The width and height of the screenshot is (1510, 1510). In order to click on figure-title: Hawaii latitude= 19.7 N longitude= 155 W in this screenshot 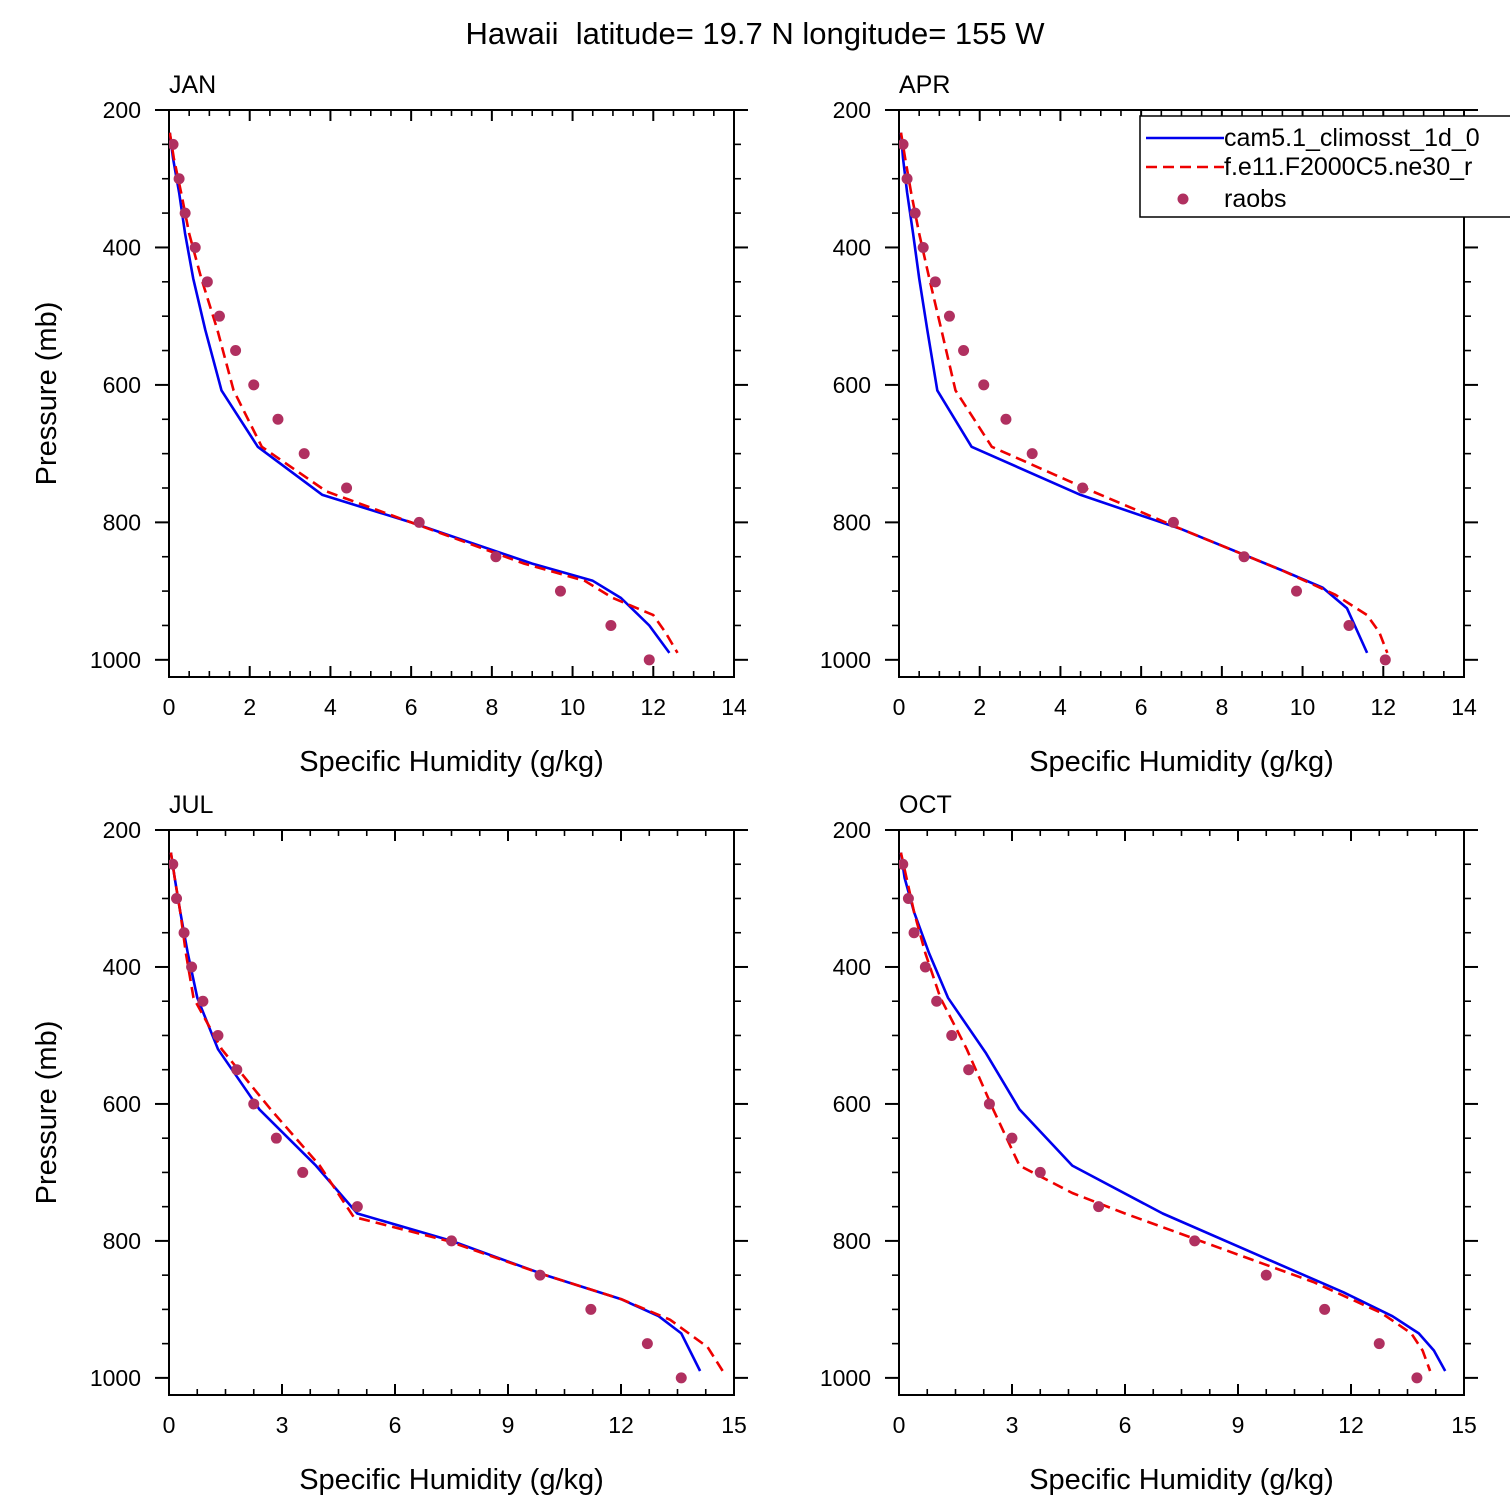, I will do `click(755, 33)`.